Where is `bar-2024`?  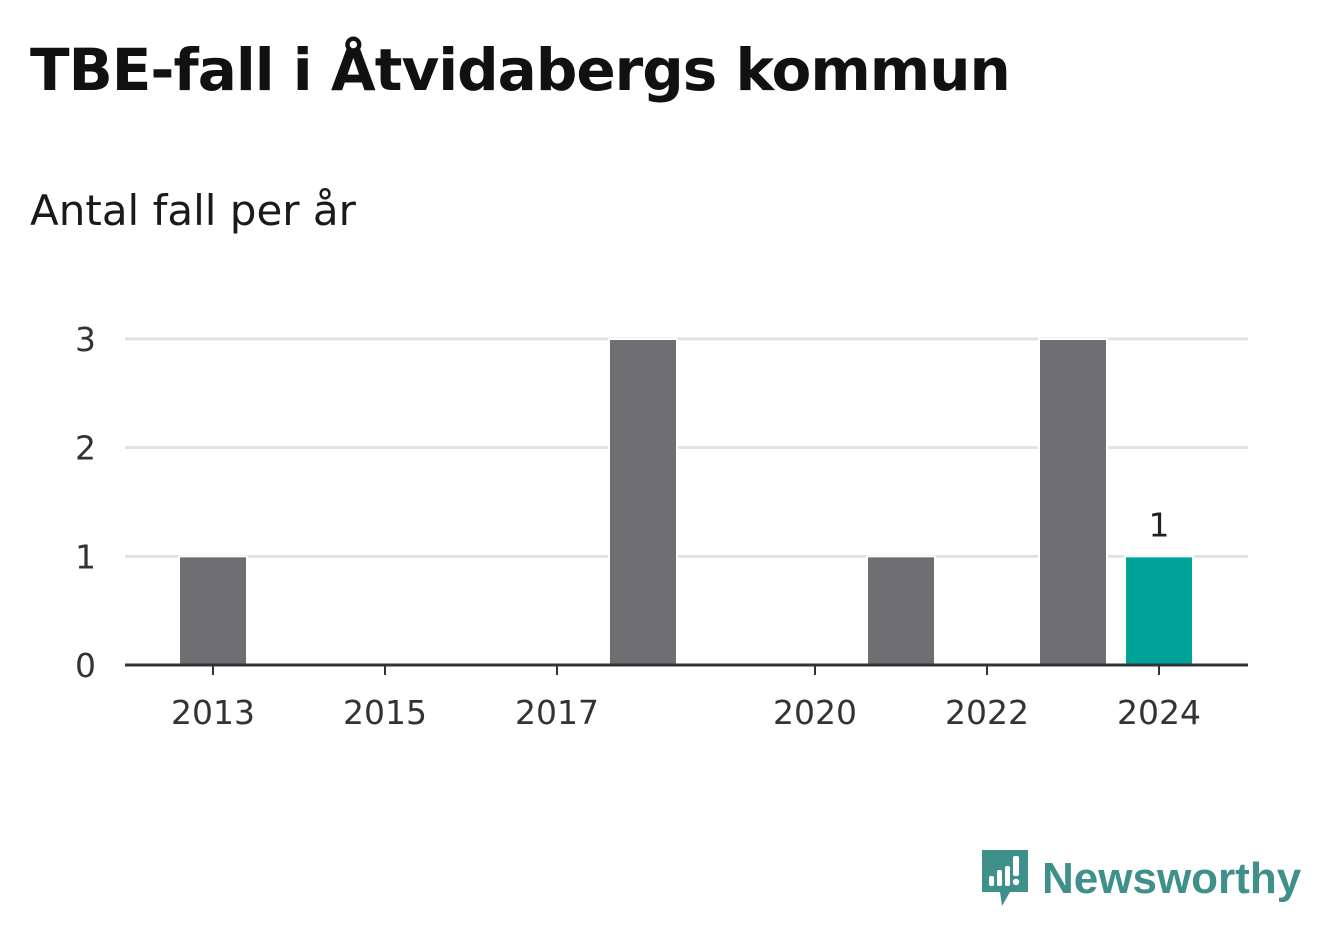
bar-2024 is located at coordinates (1159, 610).